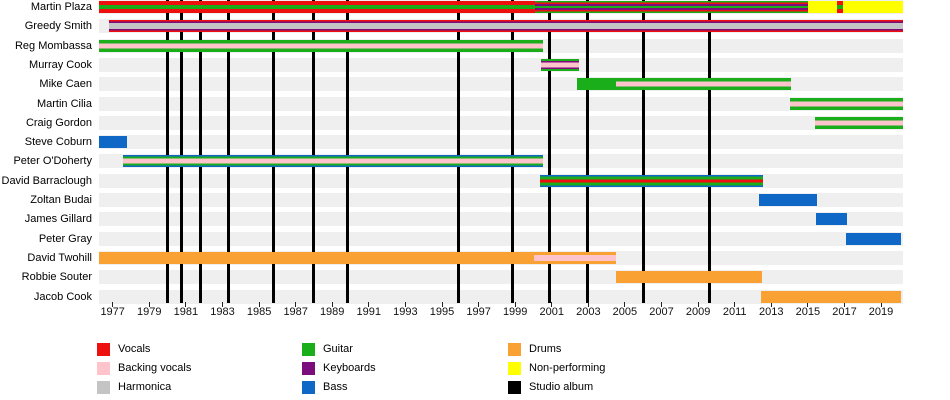 This screenshot has width=950, height=400. Describe the element at coordinates (65, 84) in the screenshot. I see `member-label: Mike Caen` at that location.